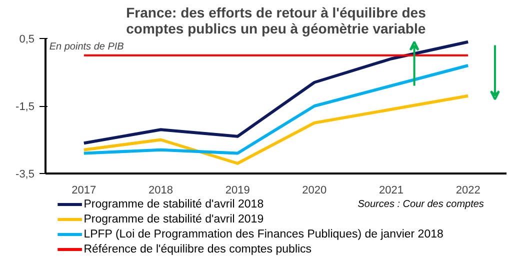 This screenshot has height=266, width=531. What do you see at coordinates (174, 220) in the screenshot?
I see `legend-label: Programme de stabilité d'avril 2019` at bounding box center [174, 220].